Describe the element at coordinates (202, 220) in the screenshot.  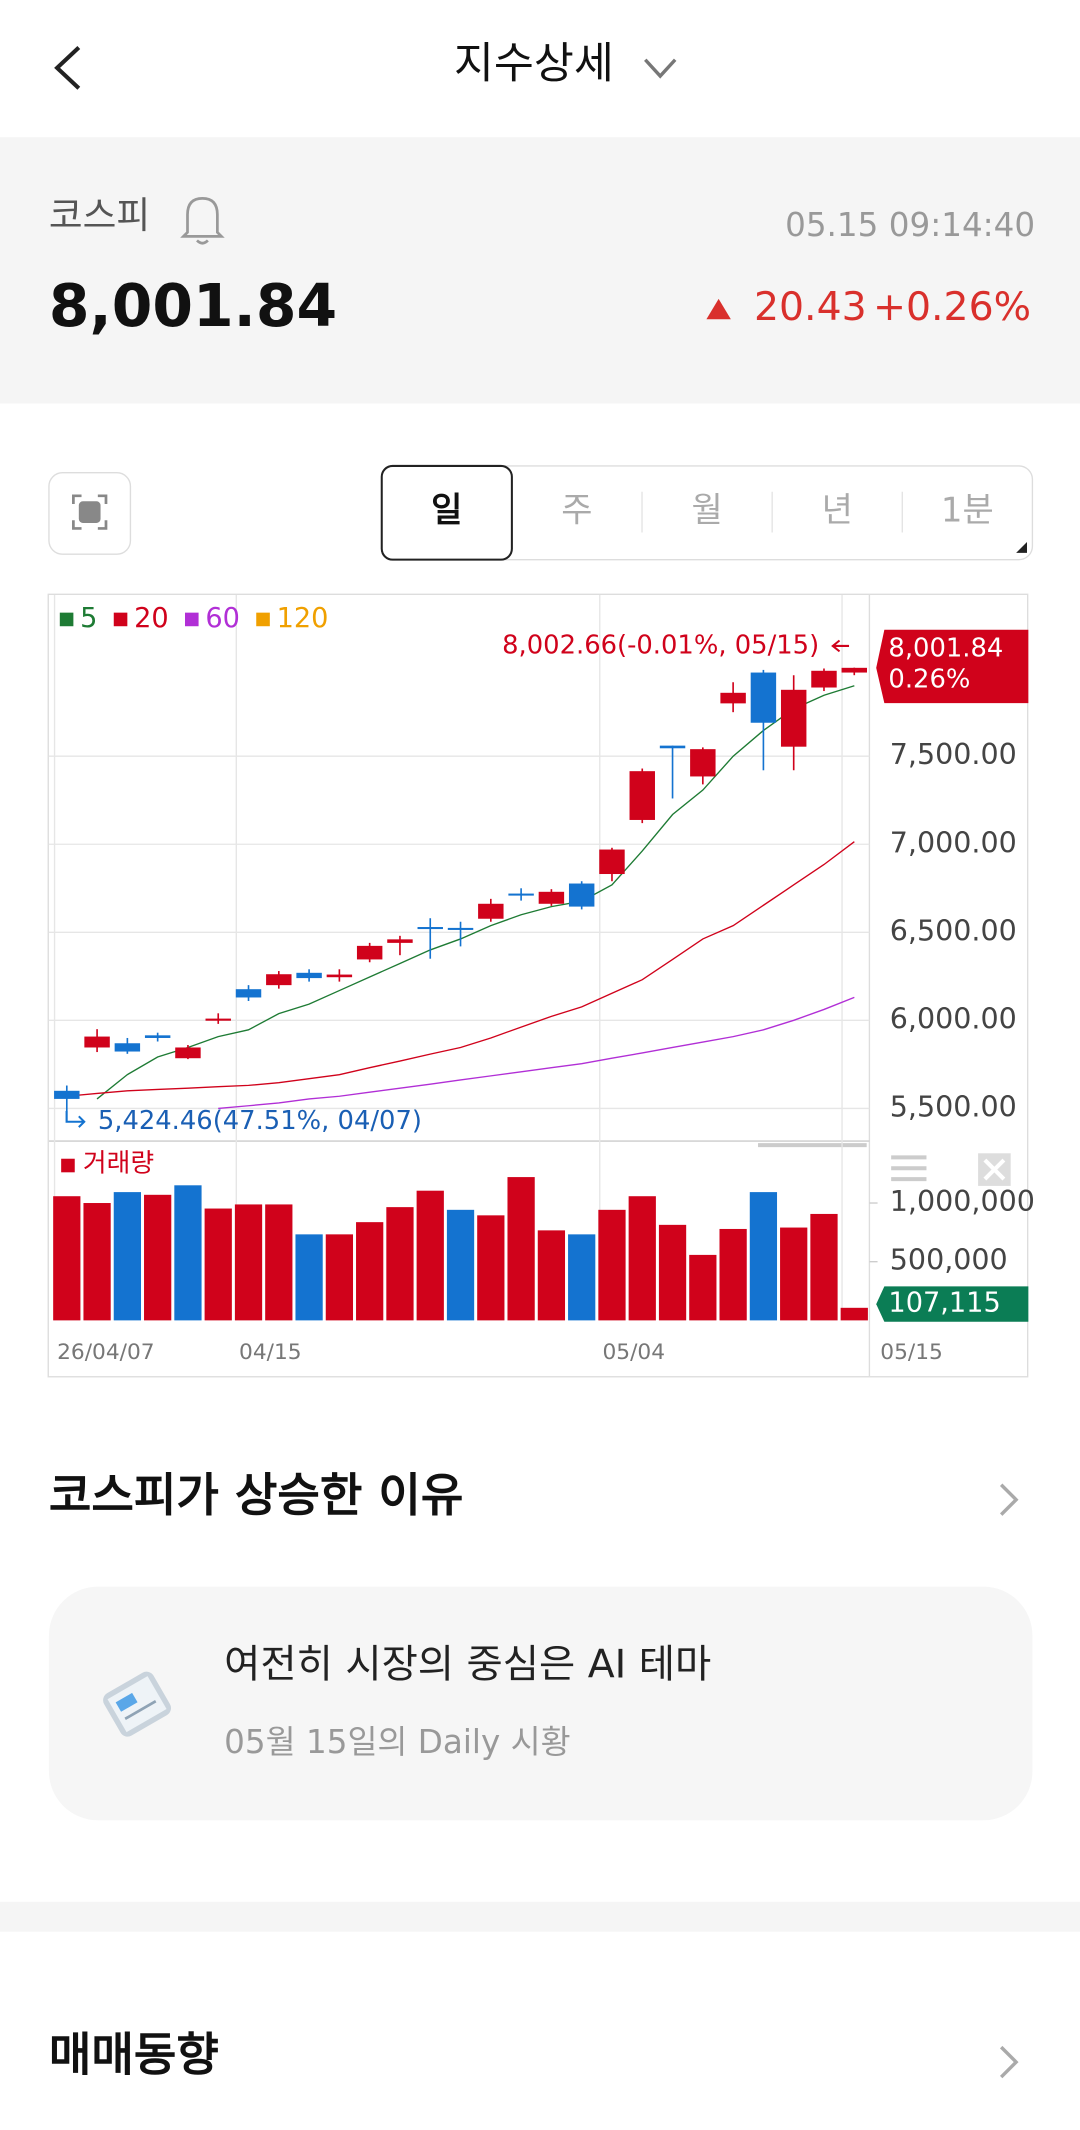
I see `alert-bell` at that location.